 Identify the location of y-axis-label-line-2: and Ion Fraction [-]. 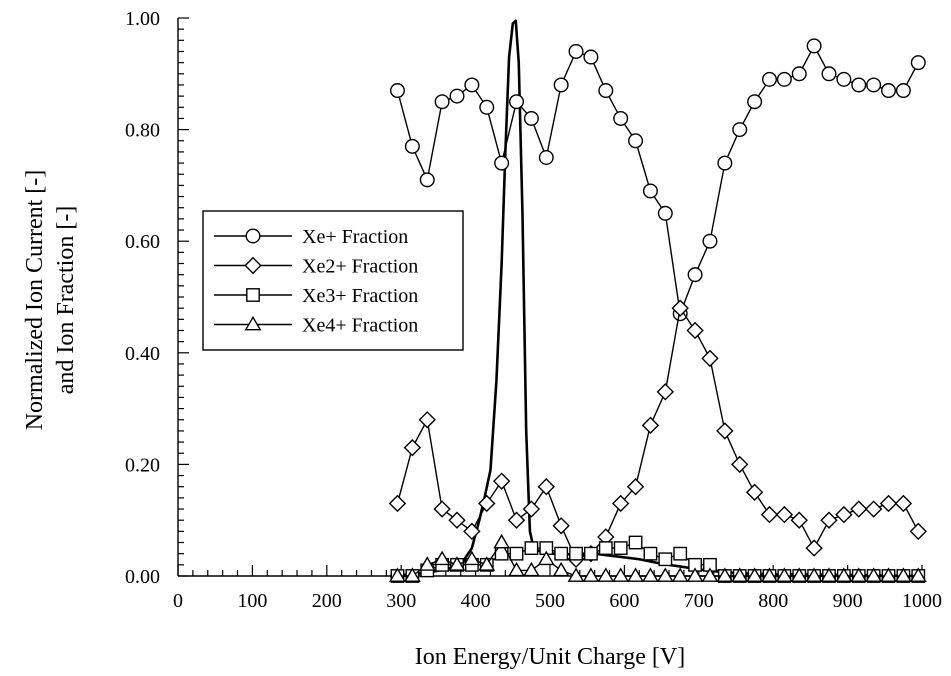
(66, 300).